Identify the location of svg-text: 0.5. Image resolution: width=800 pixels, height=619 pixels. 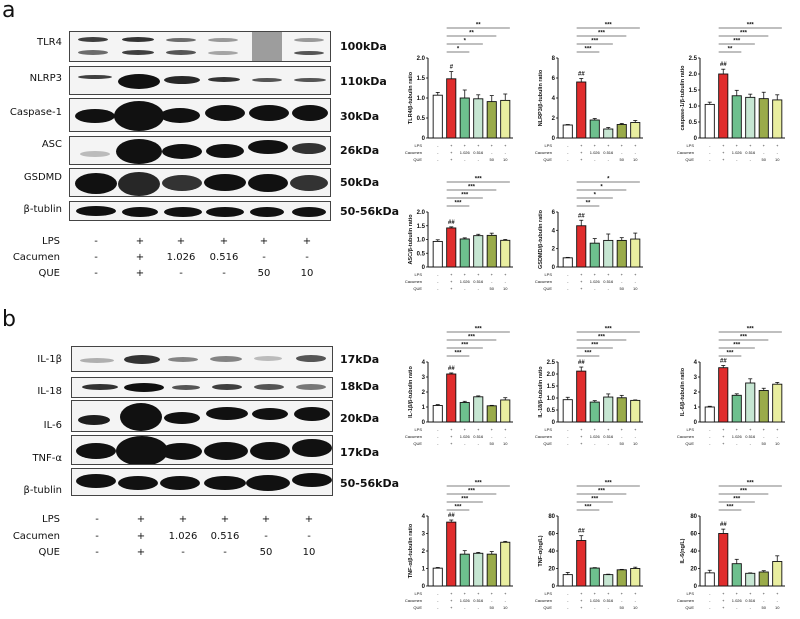
(421, 254).